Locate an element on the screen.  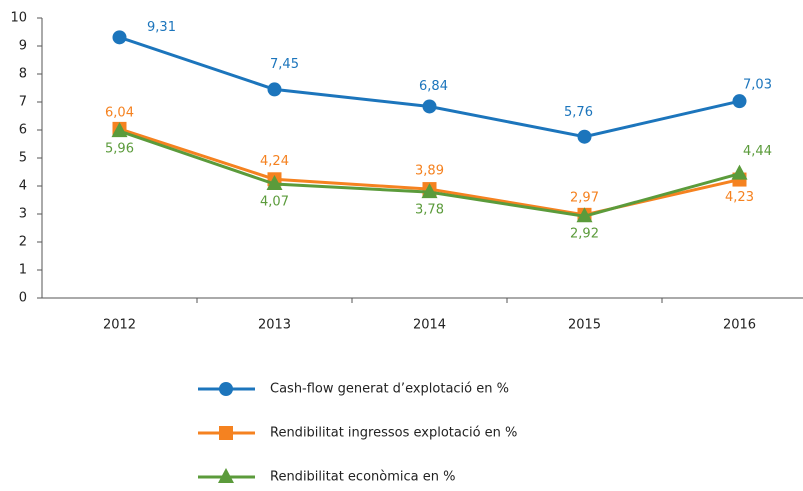
legend-label: Rendibilitat ingressos explotació en % is located at coordinates (393, 433).